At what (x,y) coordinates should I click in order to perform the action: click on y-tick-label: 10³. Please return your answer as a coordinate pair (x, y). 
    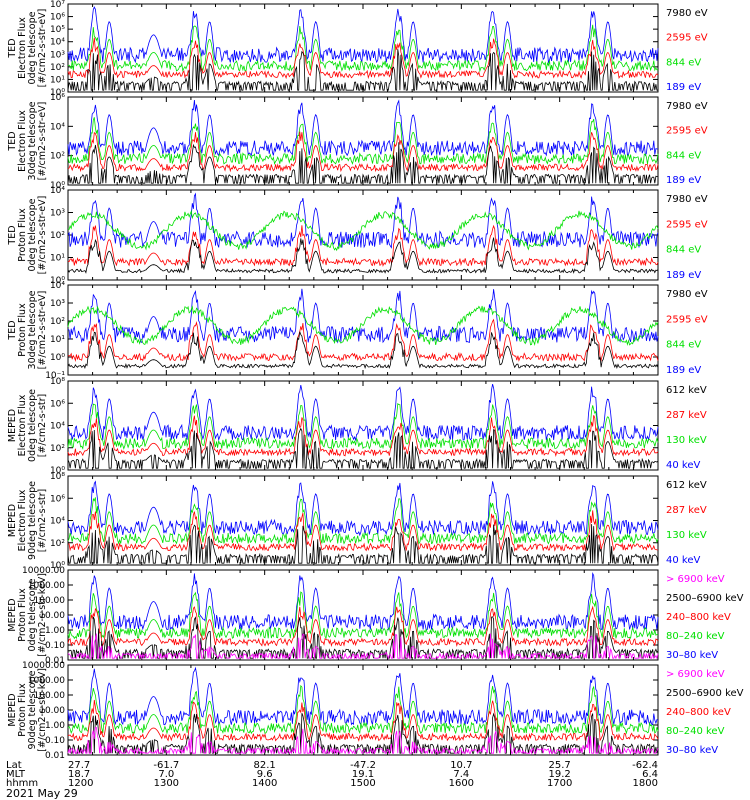
    Looking at the image, I should click on (57, 55).